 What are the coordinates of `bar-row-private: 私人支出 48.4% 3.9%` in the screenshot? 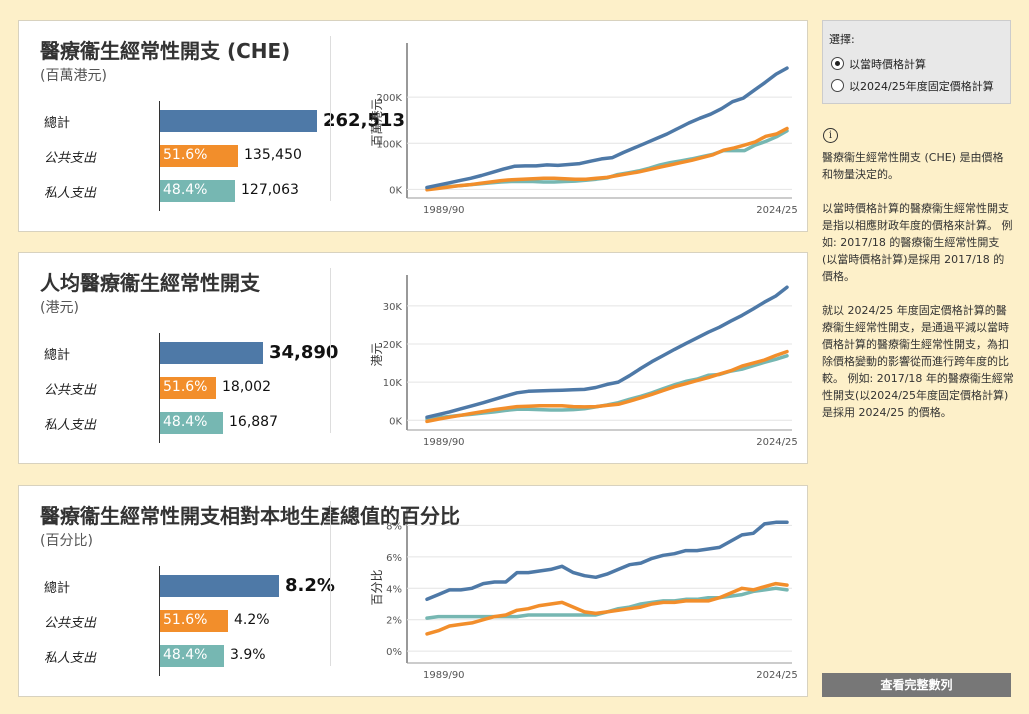 It's located at (189, 656).